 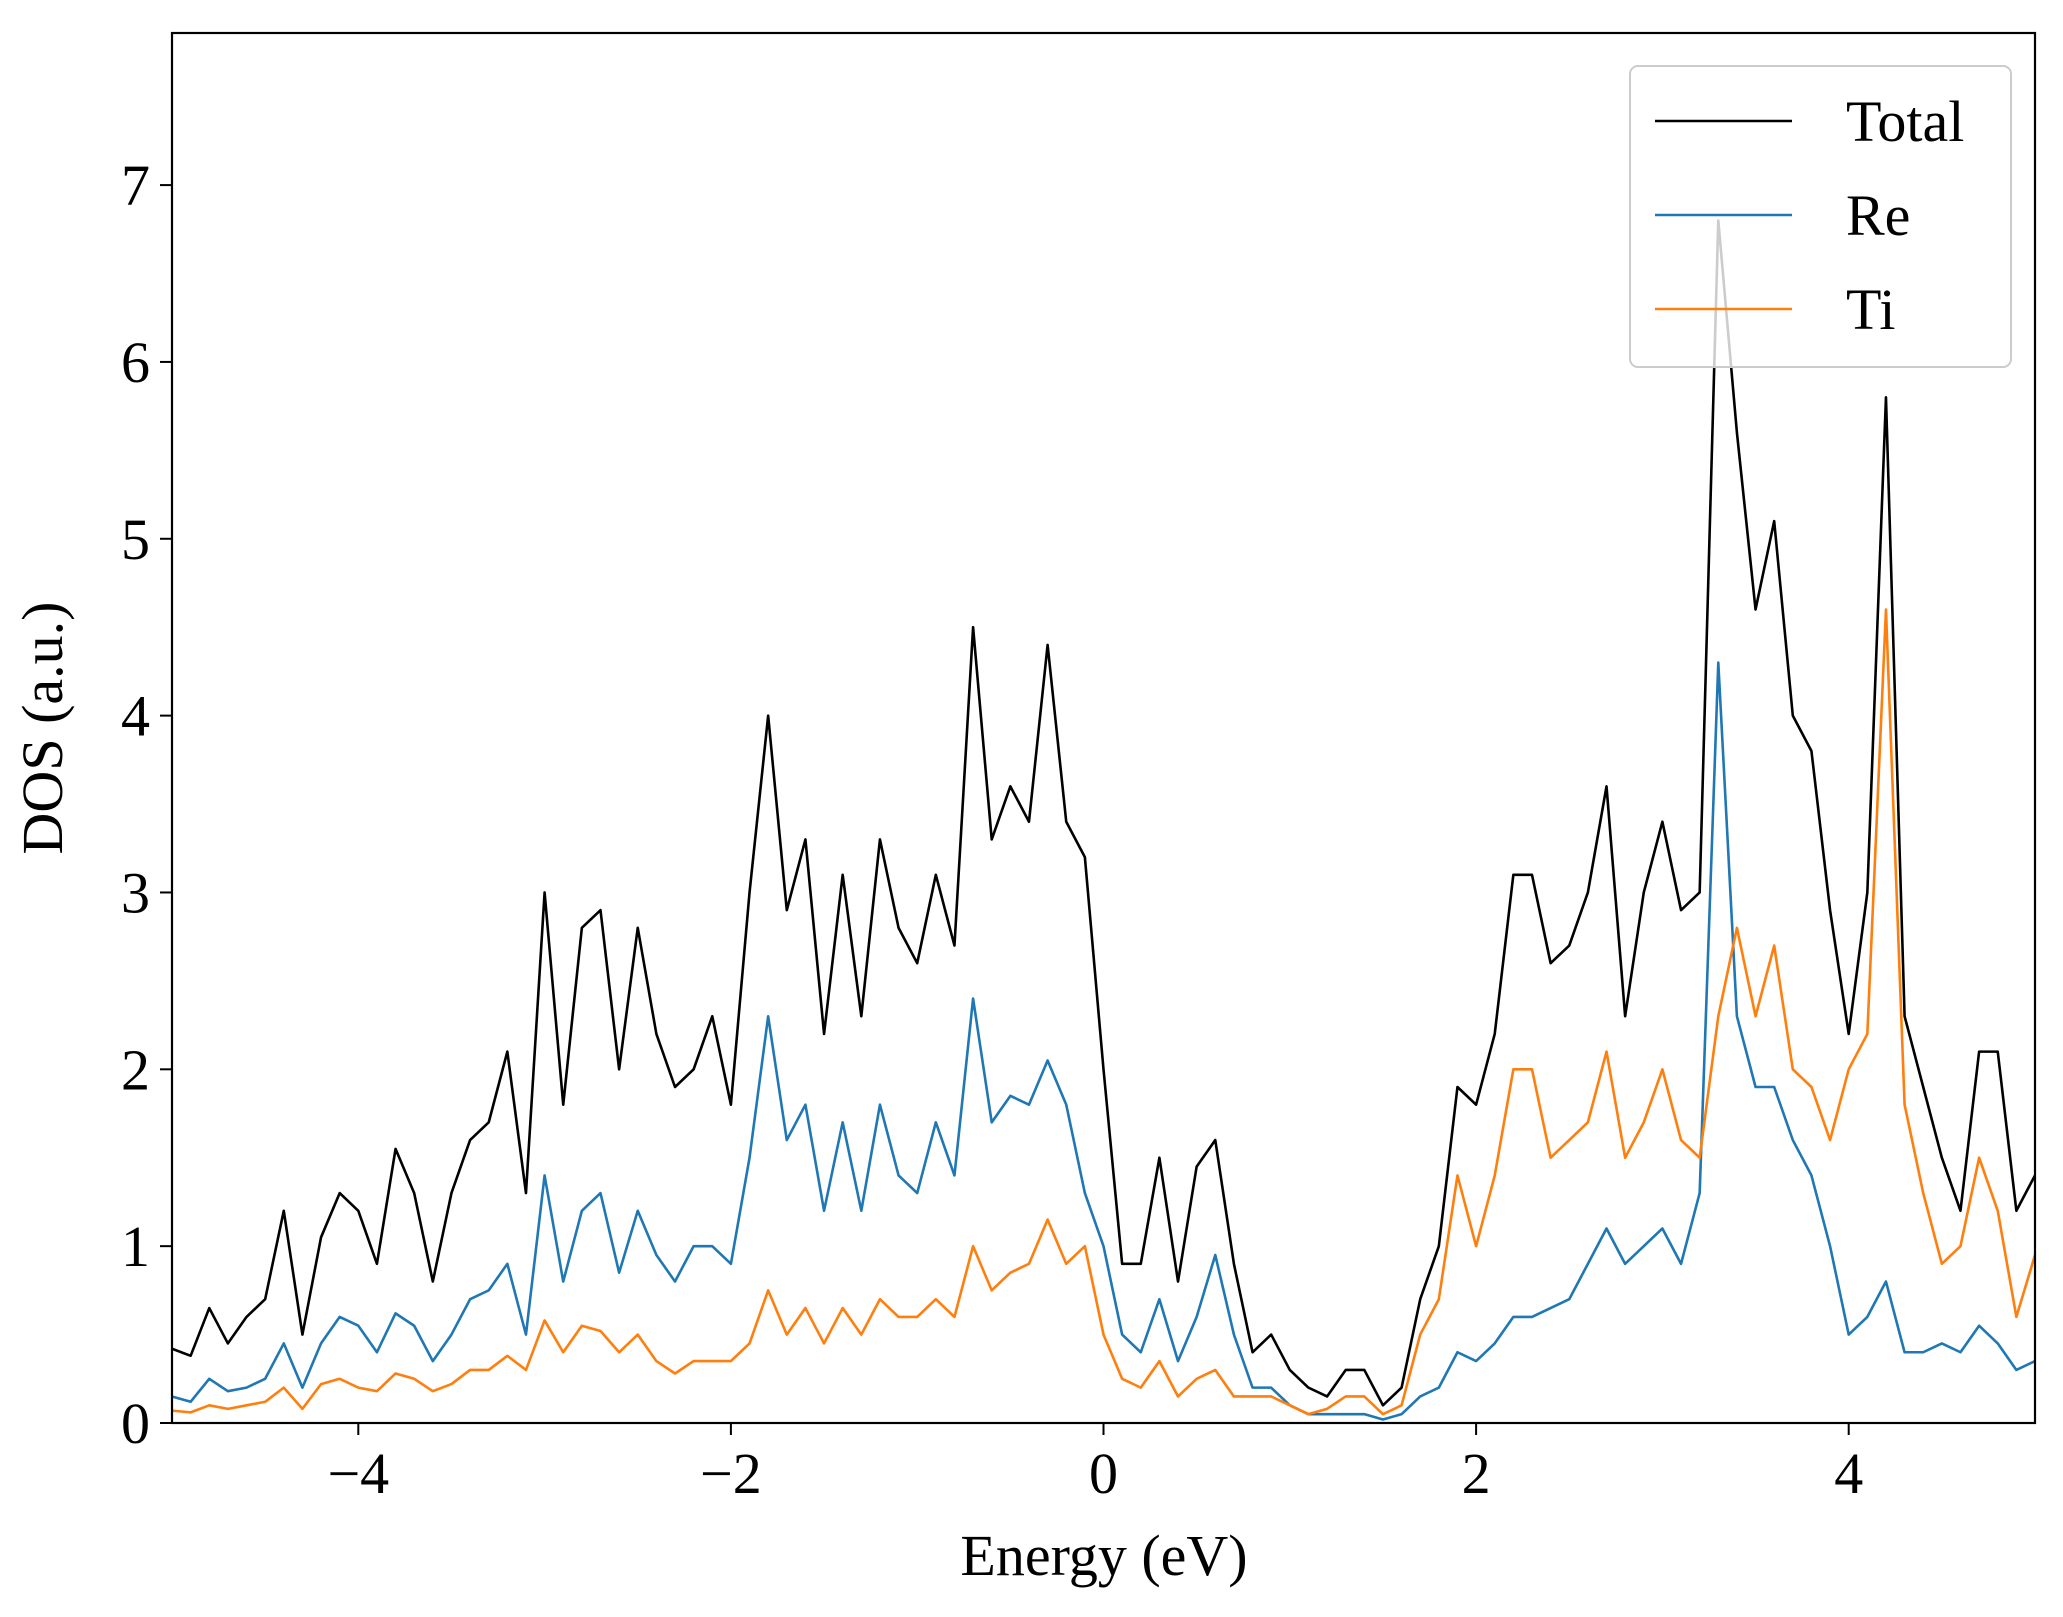 I want to click on y-tick-label: 4, so click(x=135, y=716).